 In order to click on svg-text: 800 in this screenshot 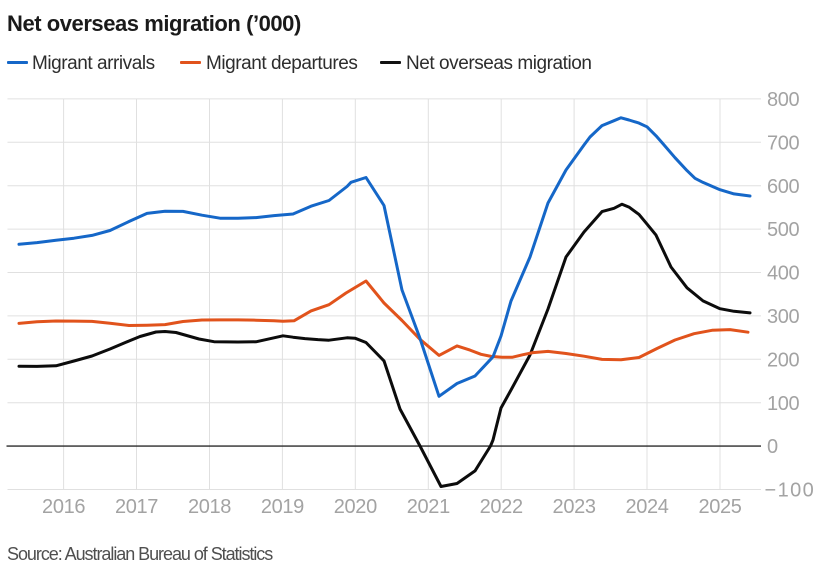, I will do `click(783, 100)`.